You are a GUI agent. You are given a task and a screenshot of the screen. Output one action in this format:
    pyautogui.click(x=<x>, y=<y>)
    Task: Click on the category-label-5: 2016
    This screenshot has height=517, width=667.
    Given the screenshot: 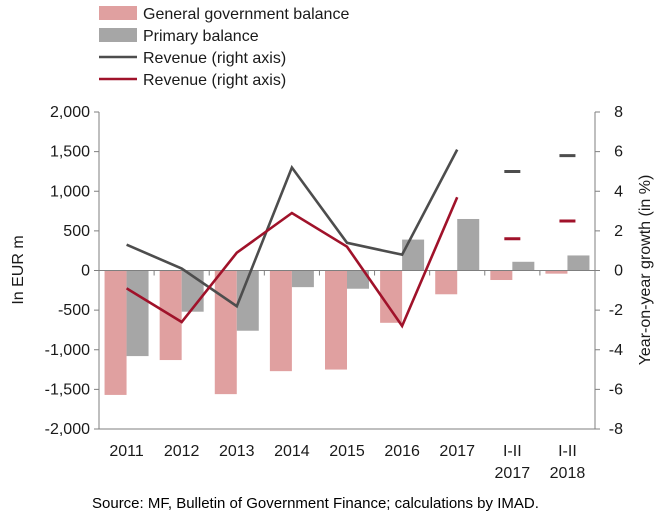 What is the action you would take?
    pyautogui.click(x=402, y=451)
    